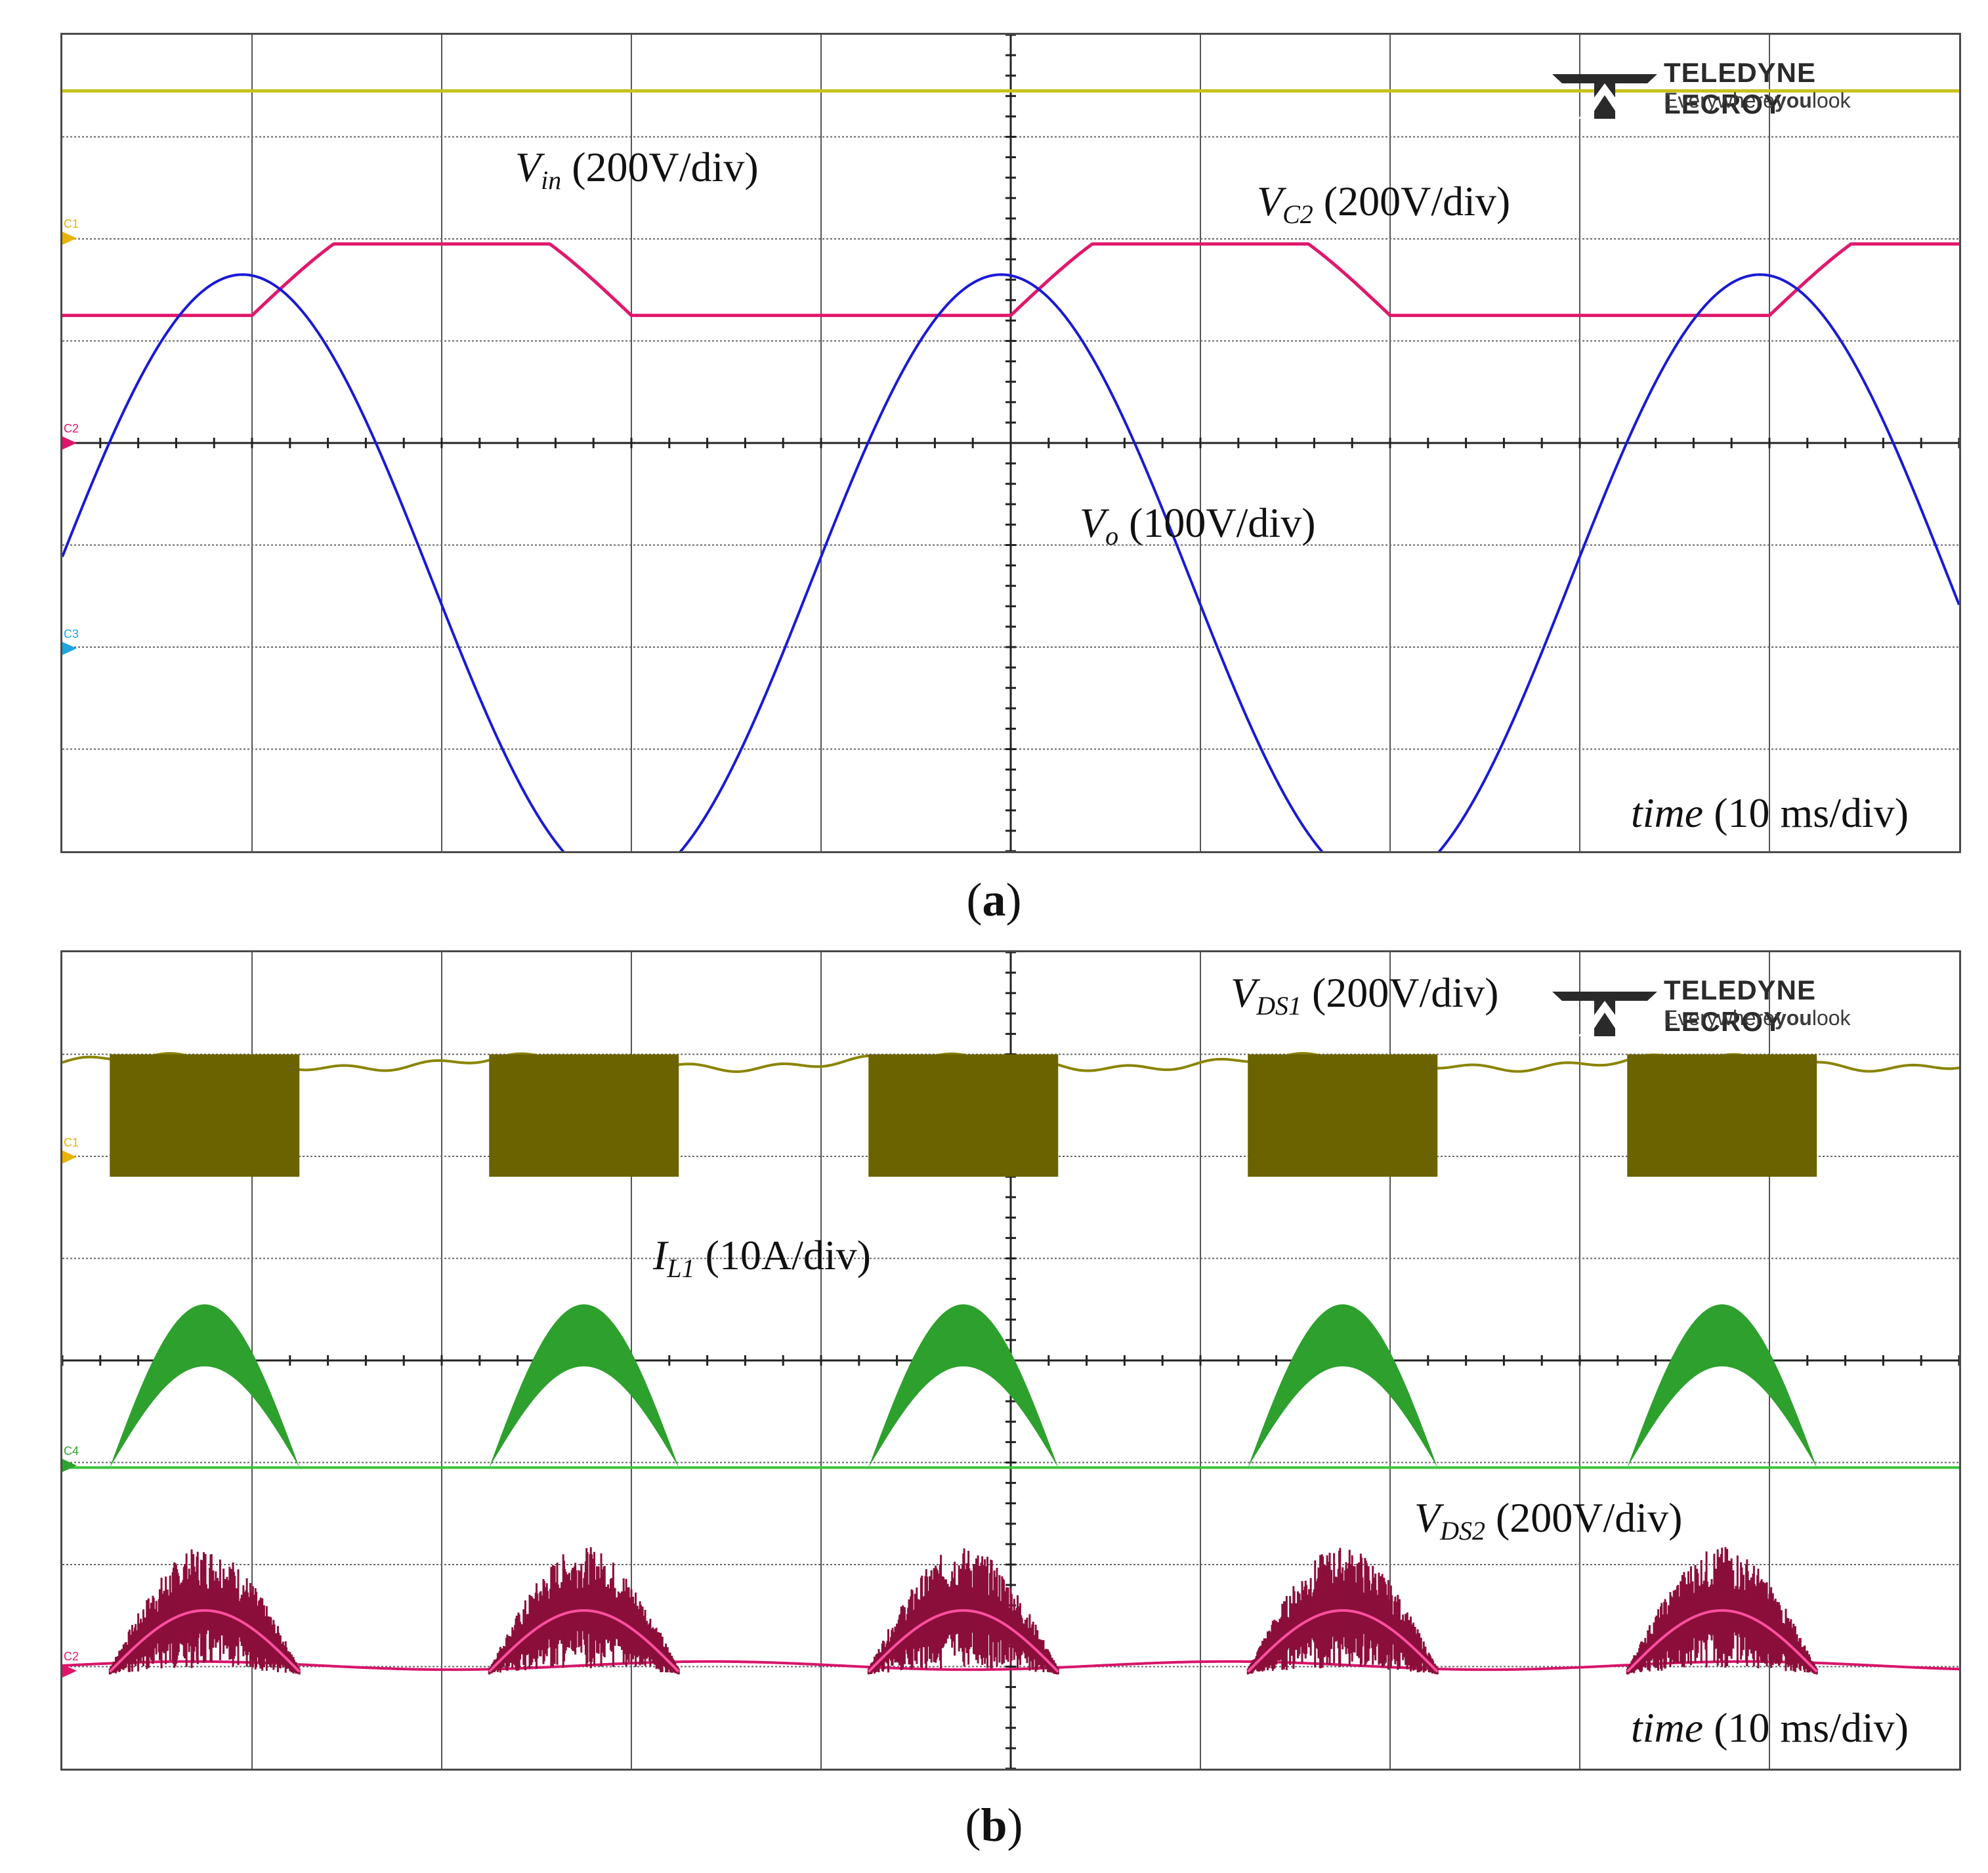 The width and height of the screenshot is (1988, 1873). I want to click on caption-b: (b), so click(994, 1825).